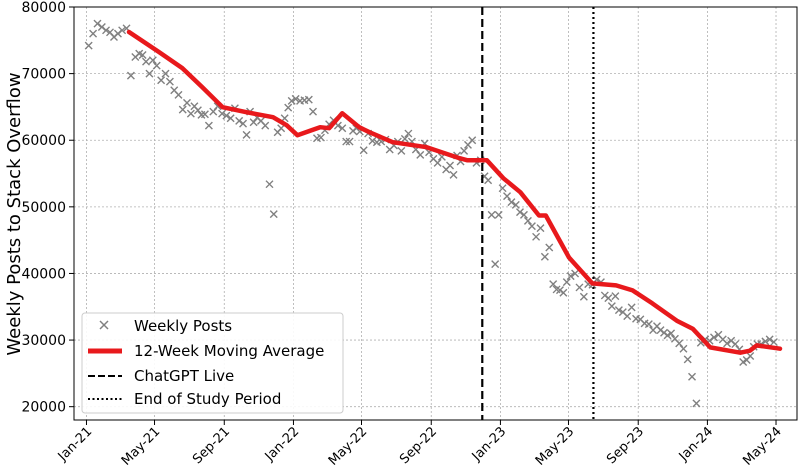 This screenshot has width=800, height=476. What do you see at coordinates (184, 376) in the screenshot?
I see `legend-label-chatgpt-live: ChatGPT Live` at bounding box center [184, 376].